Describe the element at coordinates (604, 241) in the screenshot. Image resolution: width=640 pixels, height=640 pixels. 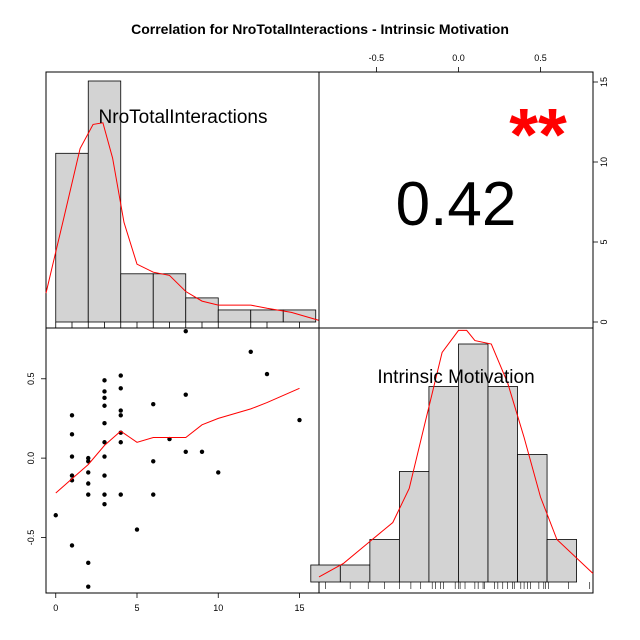
I see `right-axis-tick-label: 5` at that location.